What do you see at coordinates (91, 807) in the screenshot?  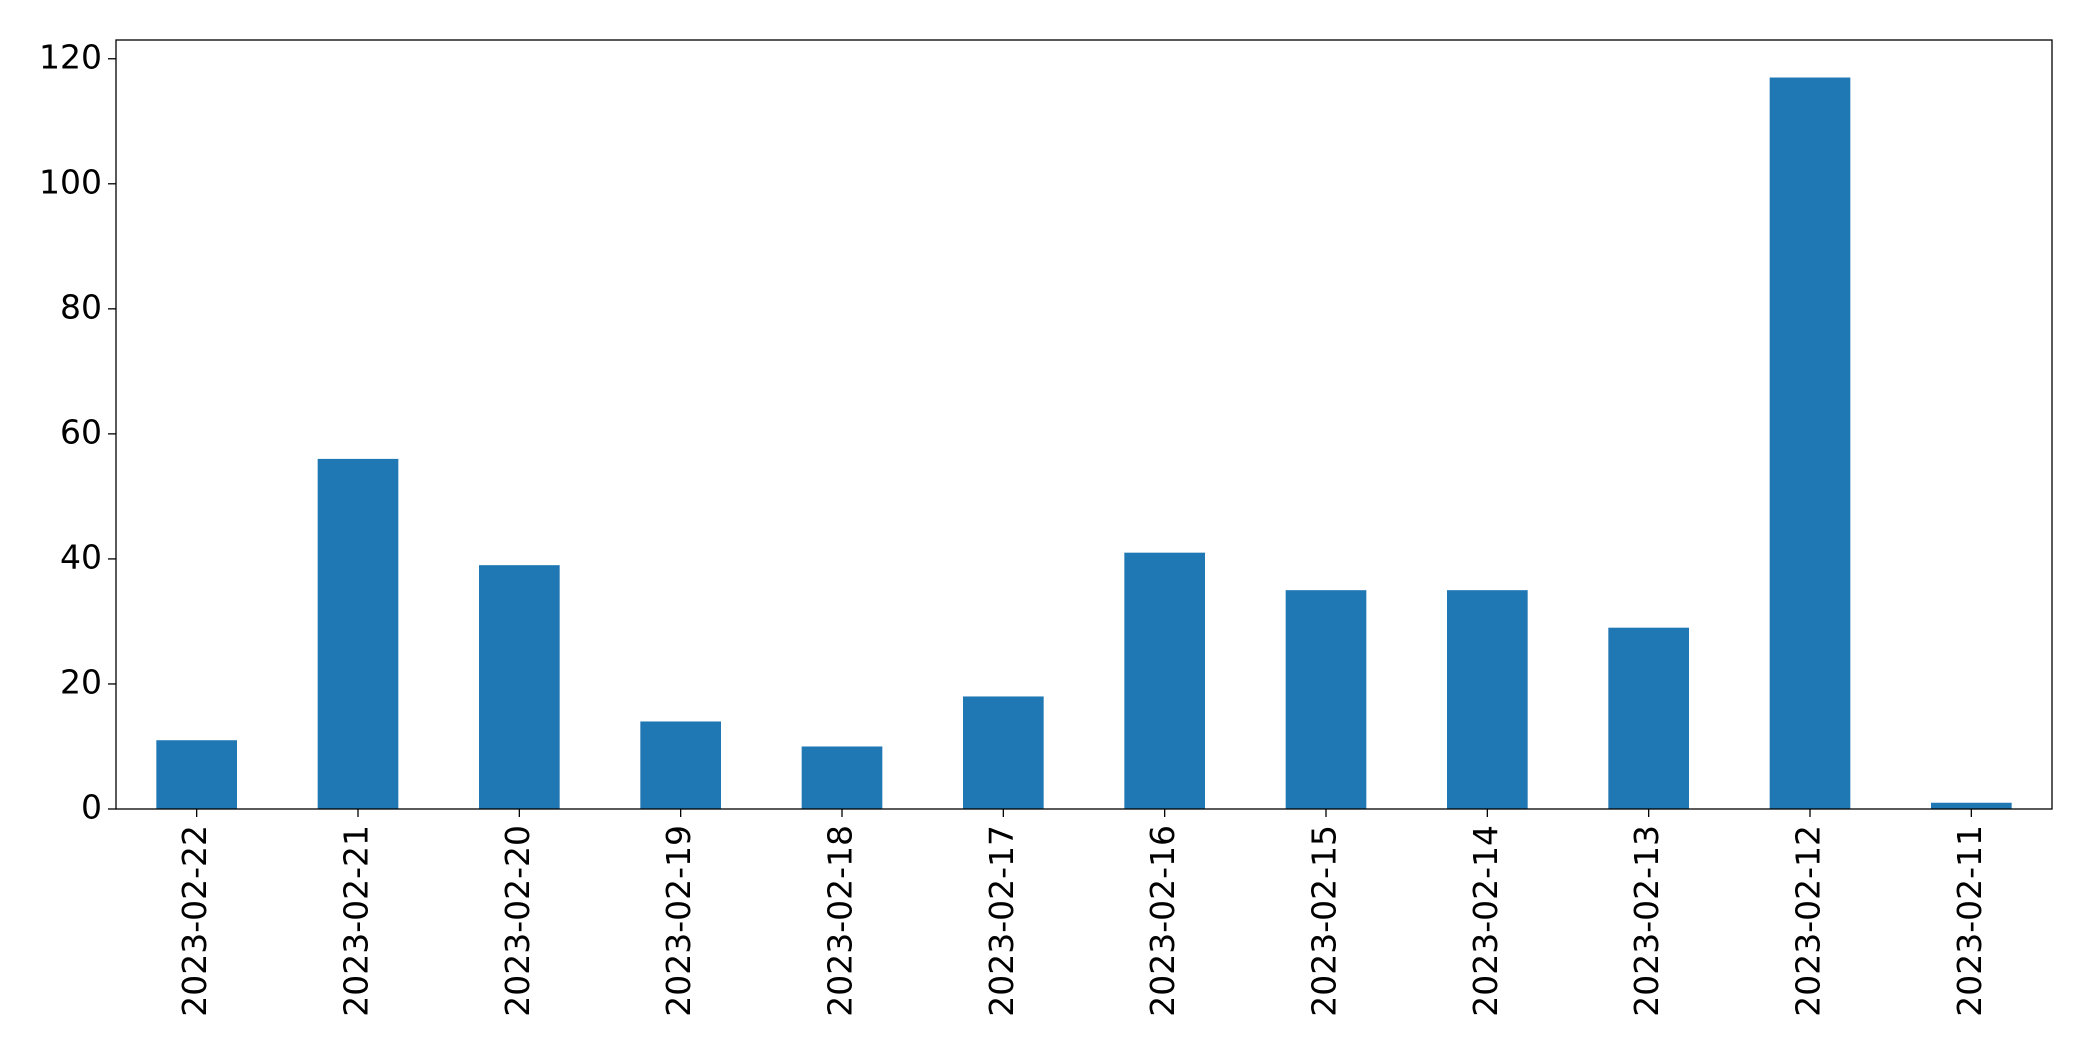 I see `y-tick-label: 0` at bounding box center [91, 807].